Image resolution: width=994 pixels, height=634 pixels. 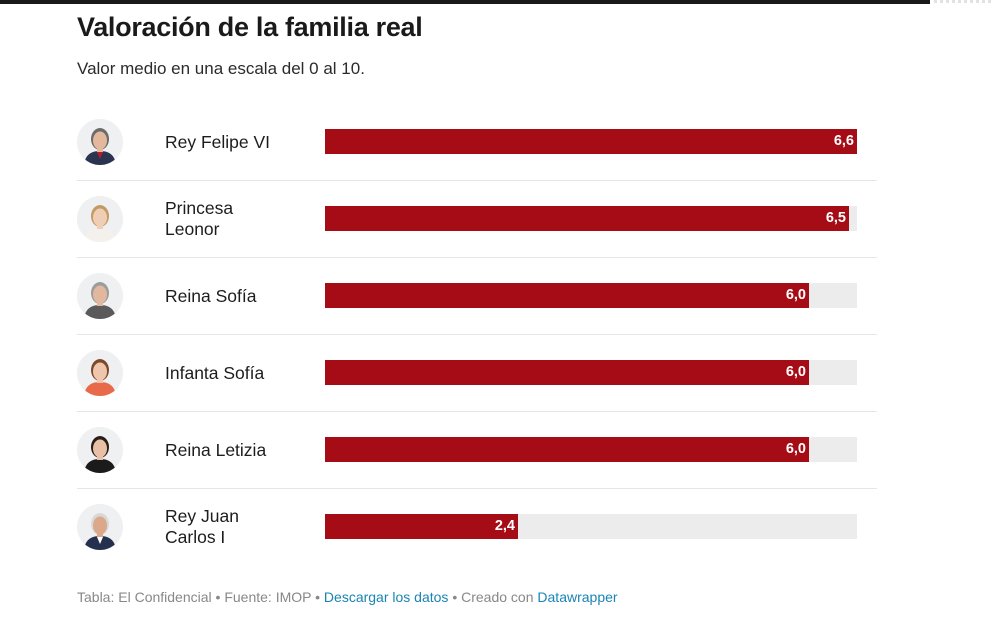 What do you see at coordinates (211, 295) in the screenshot?
I see `category-label-line: Reina Sofía` at bounding box center [211, 295].